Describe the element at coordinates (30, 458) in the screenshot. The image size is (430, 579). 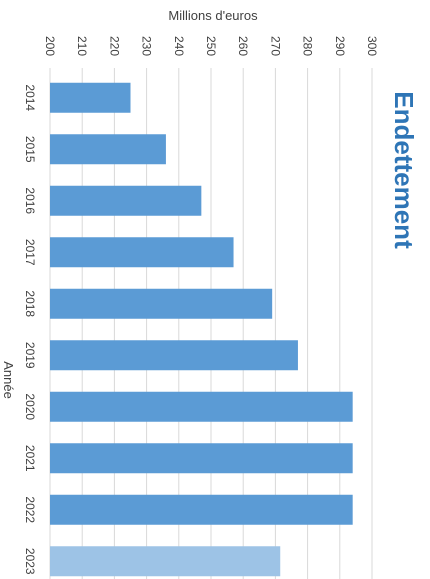
I see `category-label: 2021` at that location.